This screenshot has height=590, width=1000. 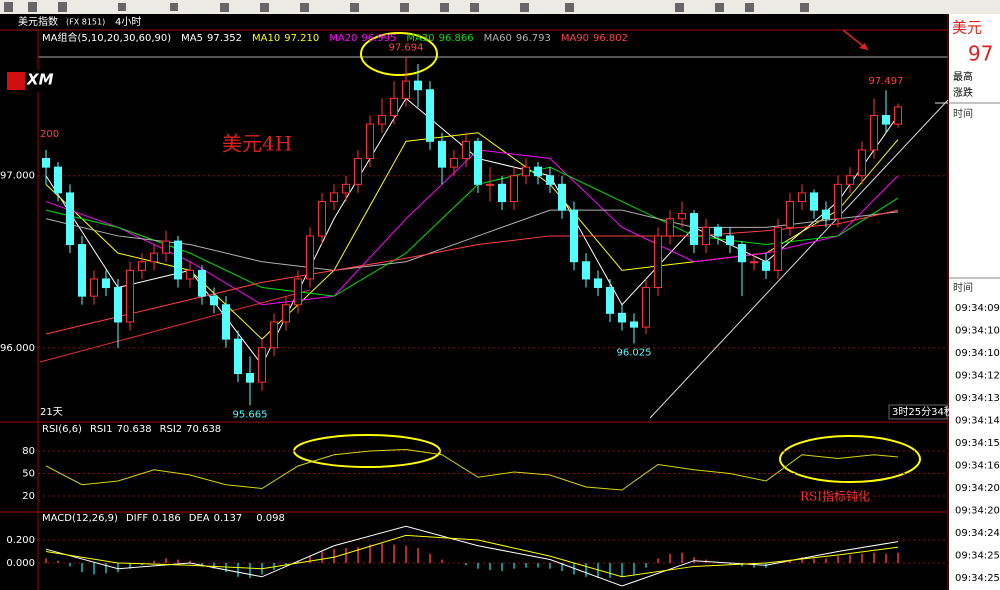 I want to click on toolbar-icons, so click(x=406, y=7).